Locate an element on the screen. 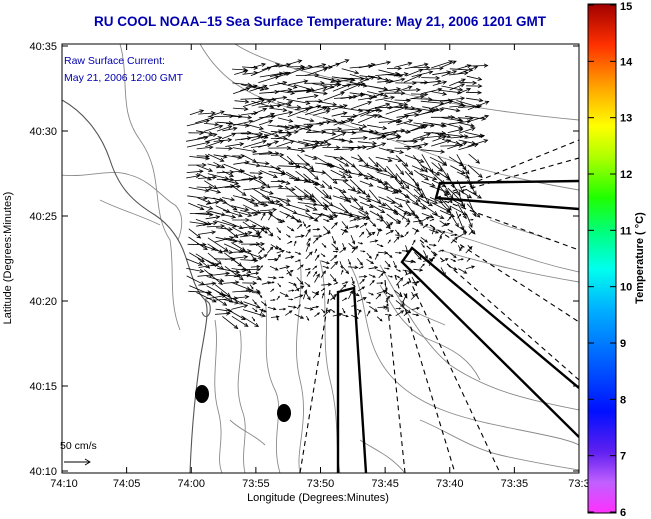 The width and height of the screenshot is (651, 519). colorbar-ticks: 15 14 13 12 11 10 9 8 7 6 is located at coordinates (610, 260).